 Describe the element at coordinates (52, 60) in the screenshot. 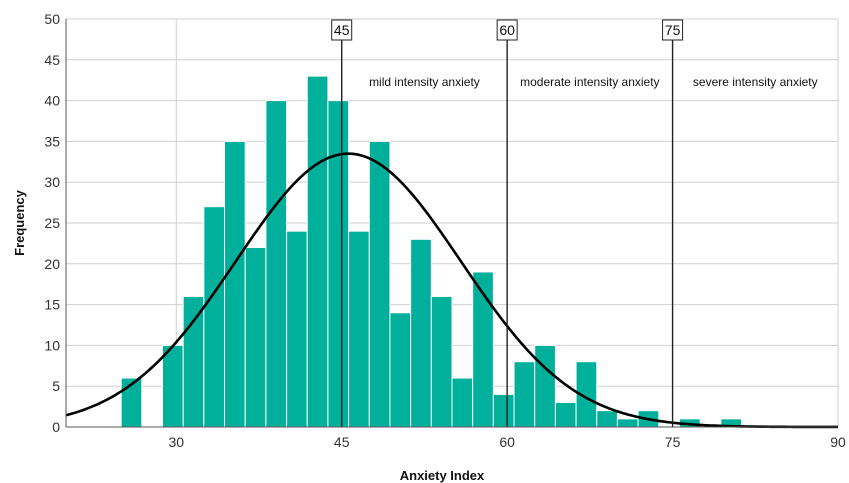

I see `y-tick-label-45: 45` at that location.